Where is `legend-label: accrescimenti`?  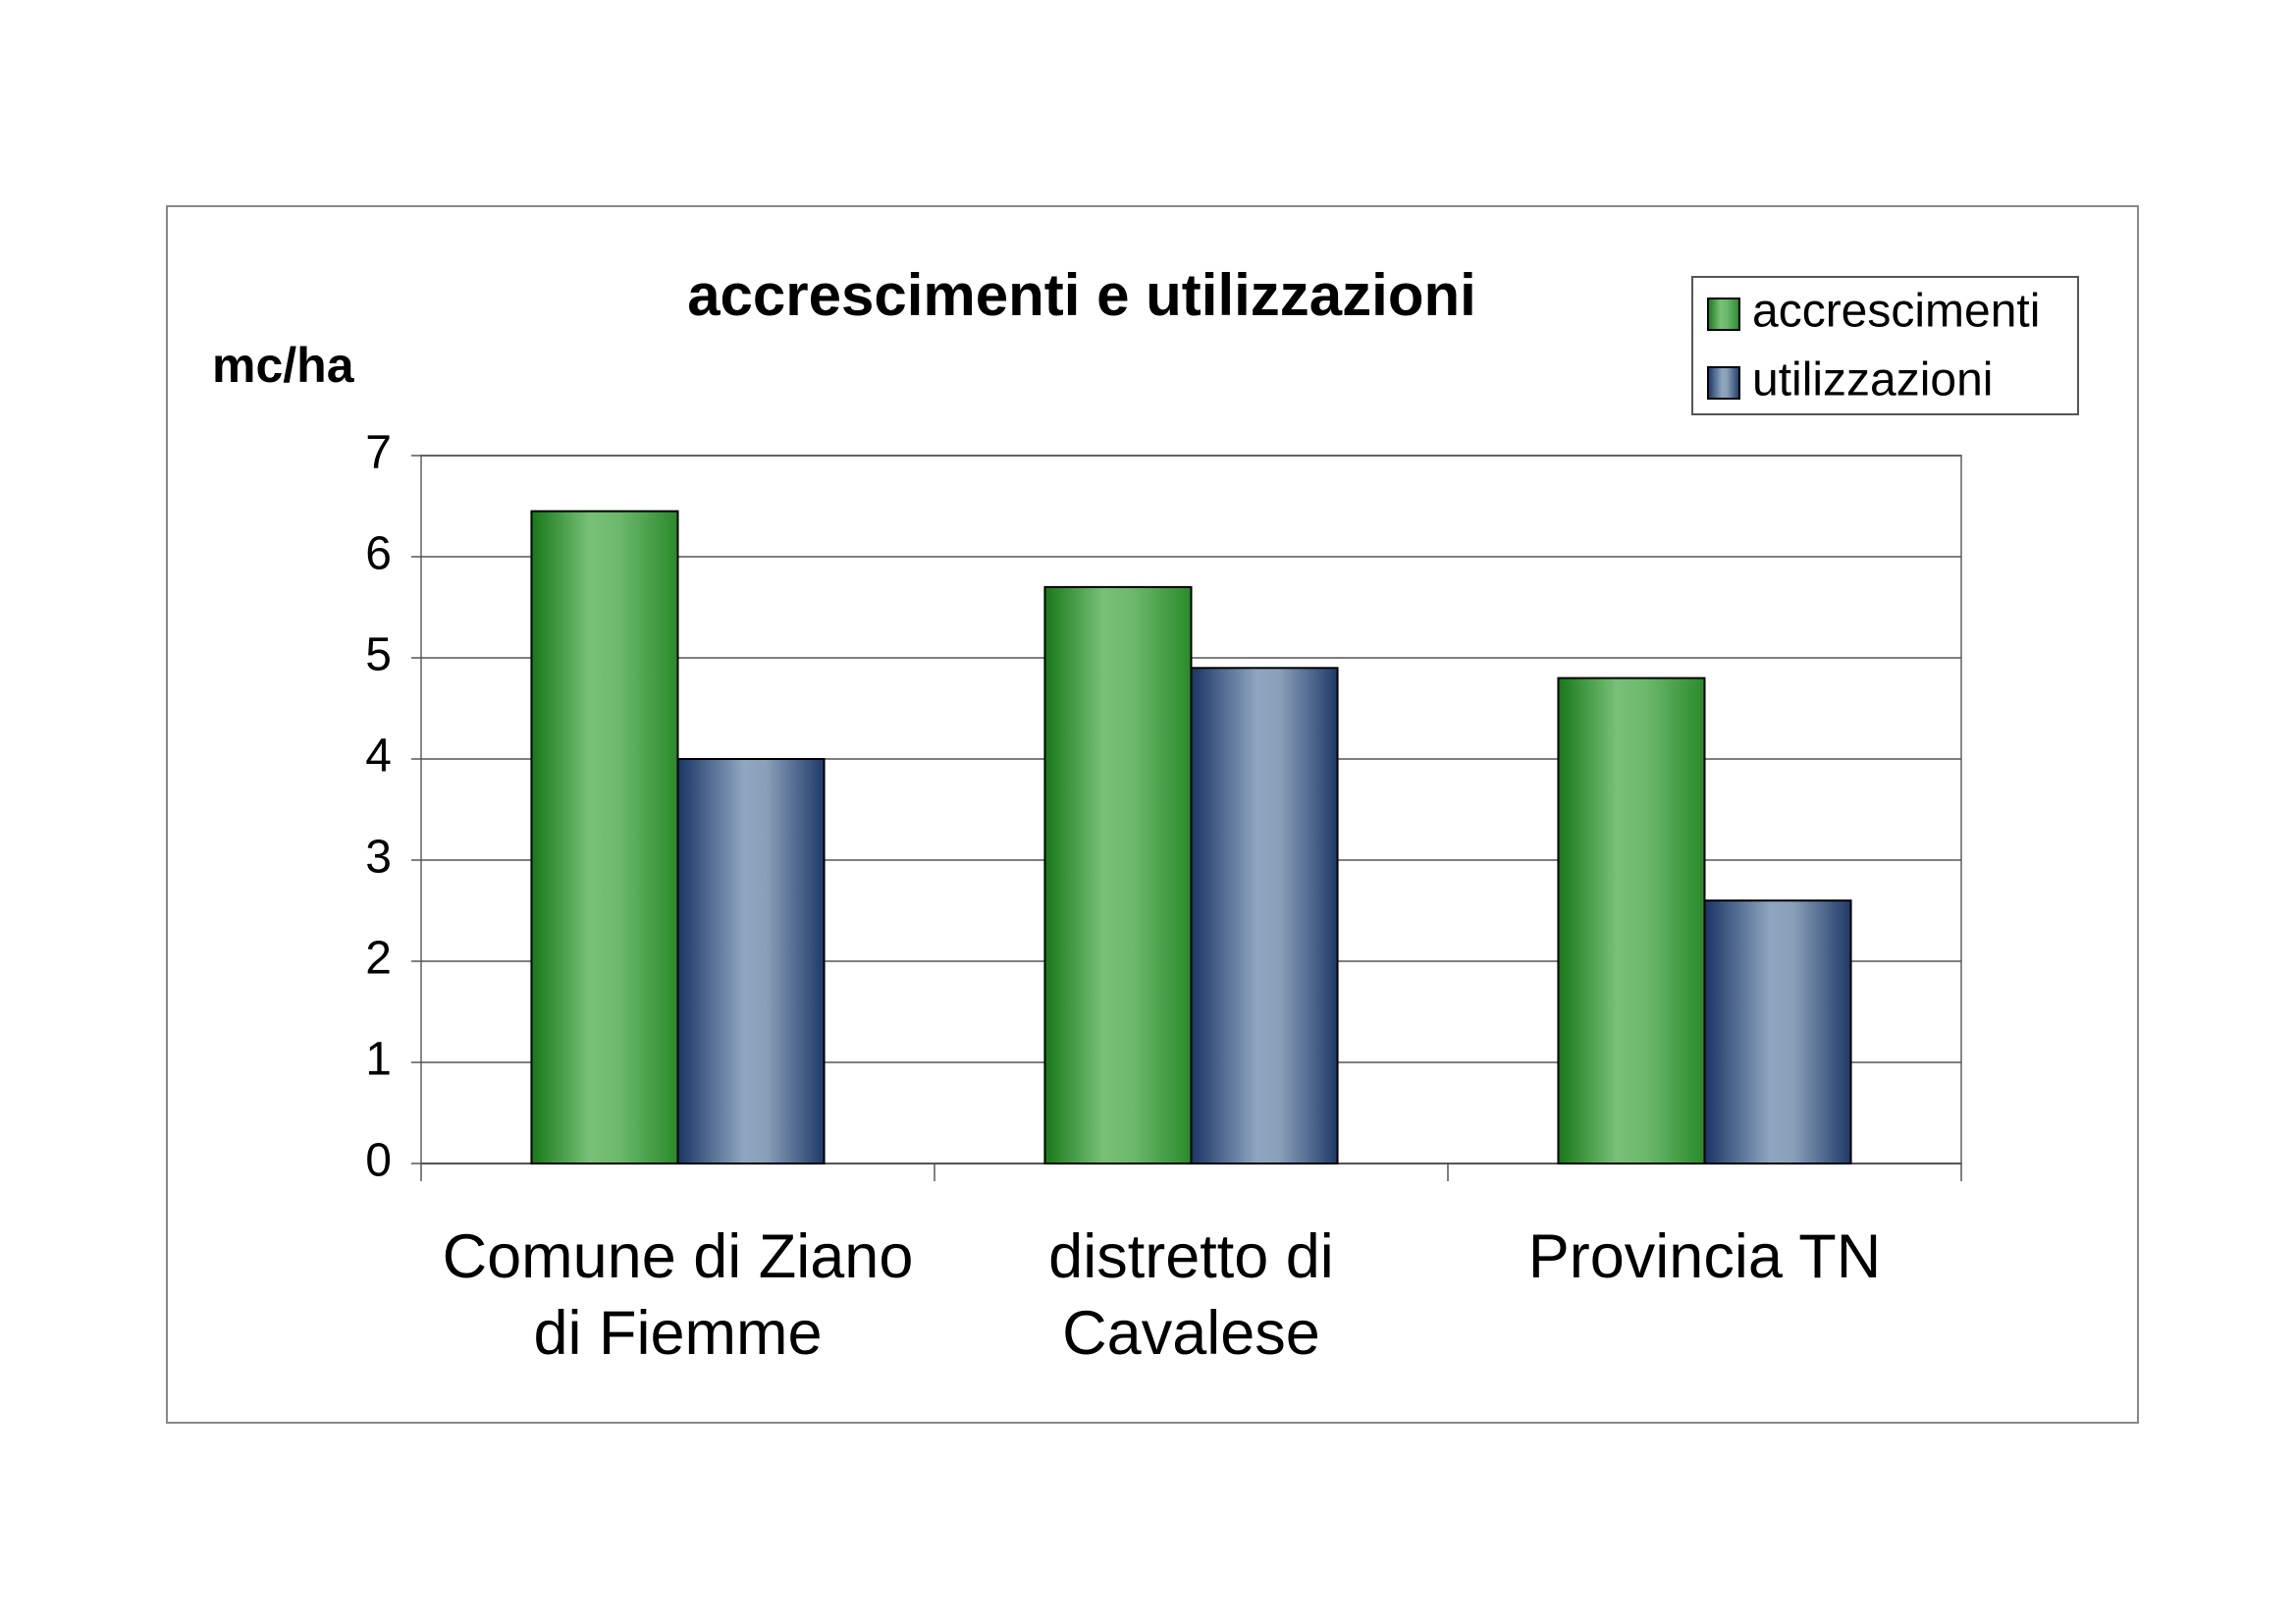
legend-label: accrescimenti is located at coordinates (1896, 312).